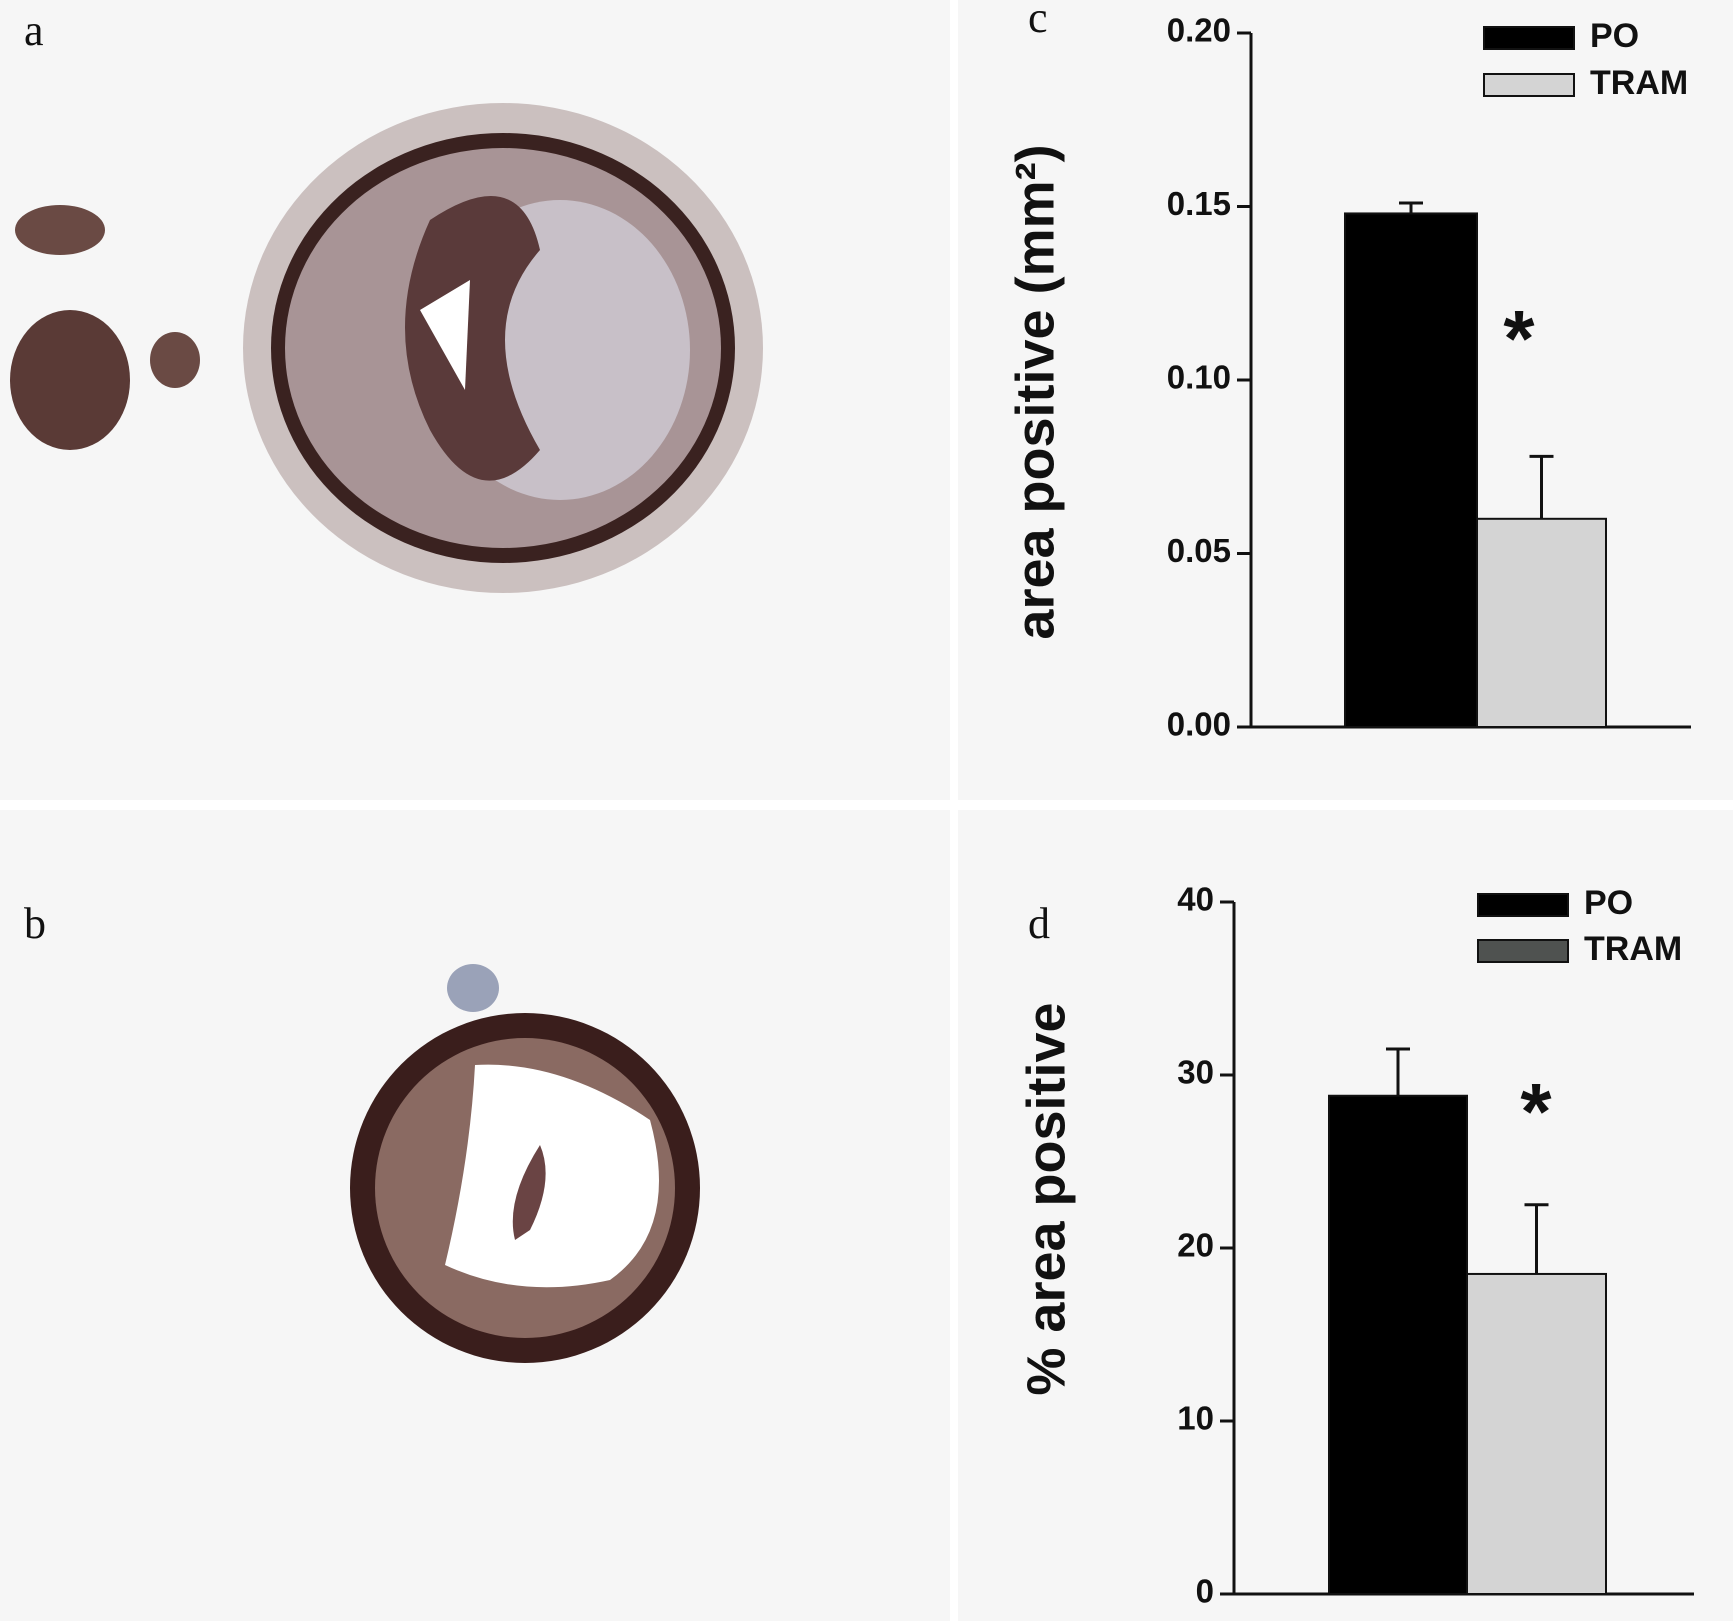 Image resolution: width=1733 pixels, height=1621 pixels. I want to click on y-axis-label: % area positive, so click(1046, 1198).